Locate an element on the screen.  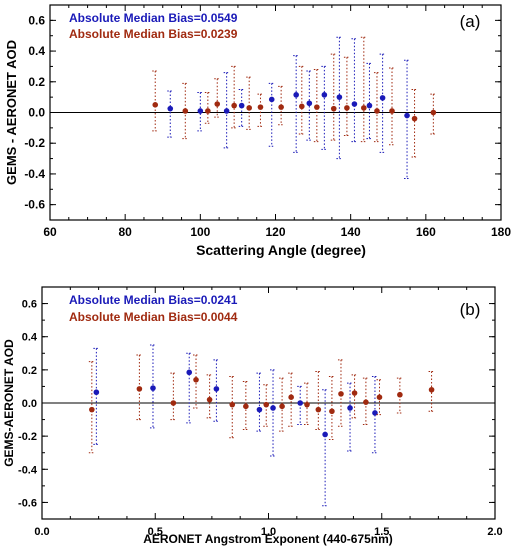
y-axis-title-a: GEMS - AERONET AOD is located at coordinates (11, 112).